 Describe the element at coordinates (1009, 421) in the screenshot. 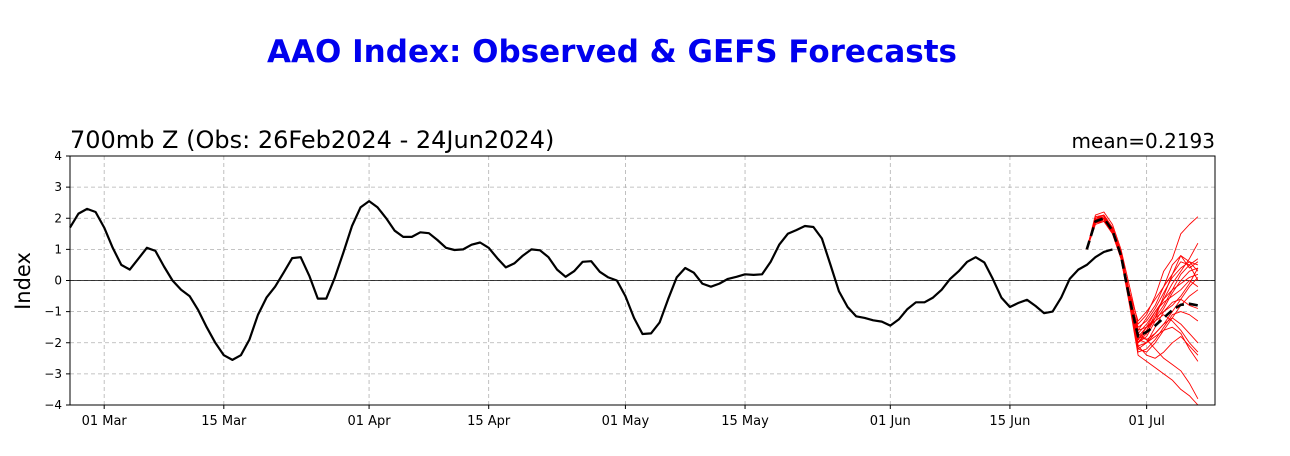

I see `x-tick-label: 15 Jun` at that location.